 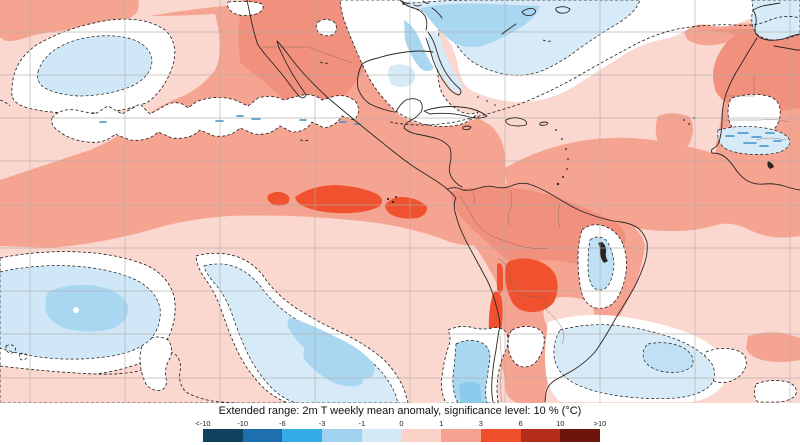 I want to click on colorbar-tick-label: 0, so click(x=401, y=423).